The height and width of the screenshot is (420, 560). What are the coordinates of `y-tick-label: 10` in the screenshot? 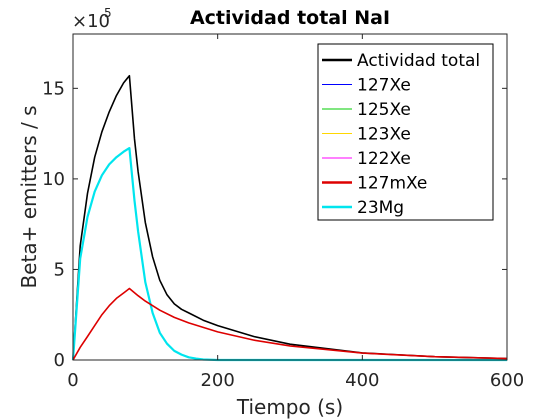 It's located at (53, 179).